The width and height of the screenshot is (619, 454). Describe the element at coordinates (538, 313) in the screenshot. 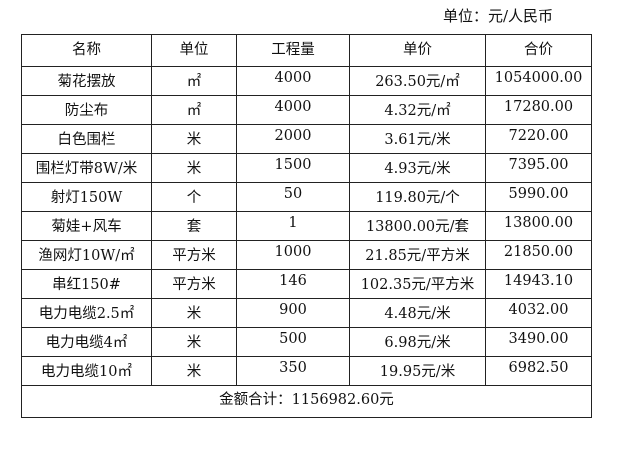

I see `item-total-price: 4032.00` at that location.